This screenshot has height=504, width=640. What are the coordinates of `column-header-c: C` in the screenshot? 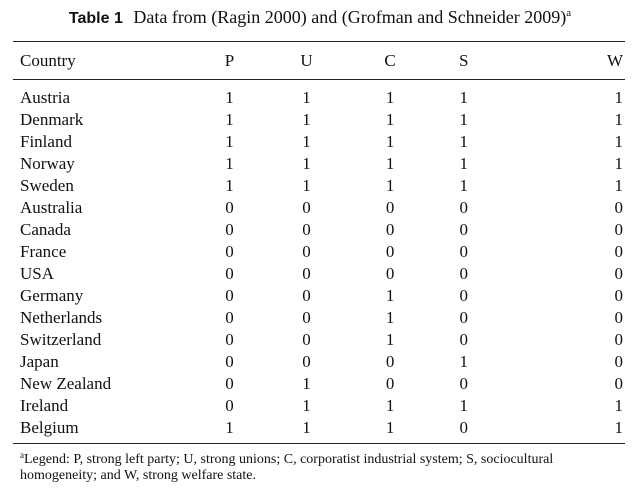 It's located at (390, 60).